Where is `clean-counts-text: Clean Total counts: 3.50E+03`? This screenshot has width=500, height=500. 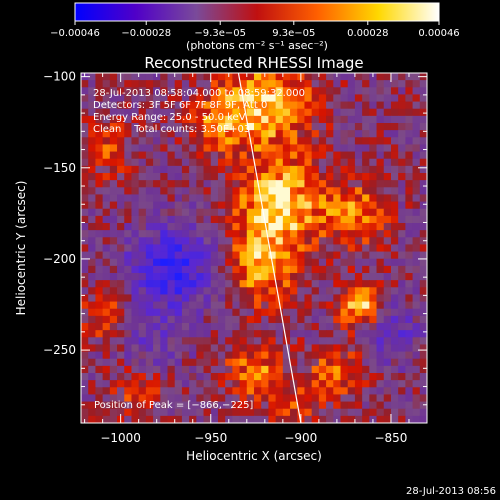
clean-counts-text: Clean Total counts: 3.50E+03 is located at coordinates (171, 129).